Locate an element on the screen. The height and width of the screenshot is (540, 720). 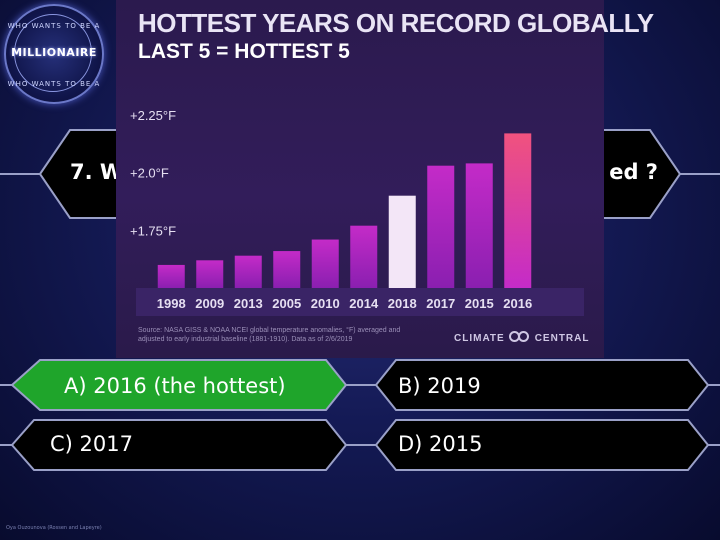
bar-2014 is located at coordinates (364, 256).